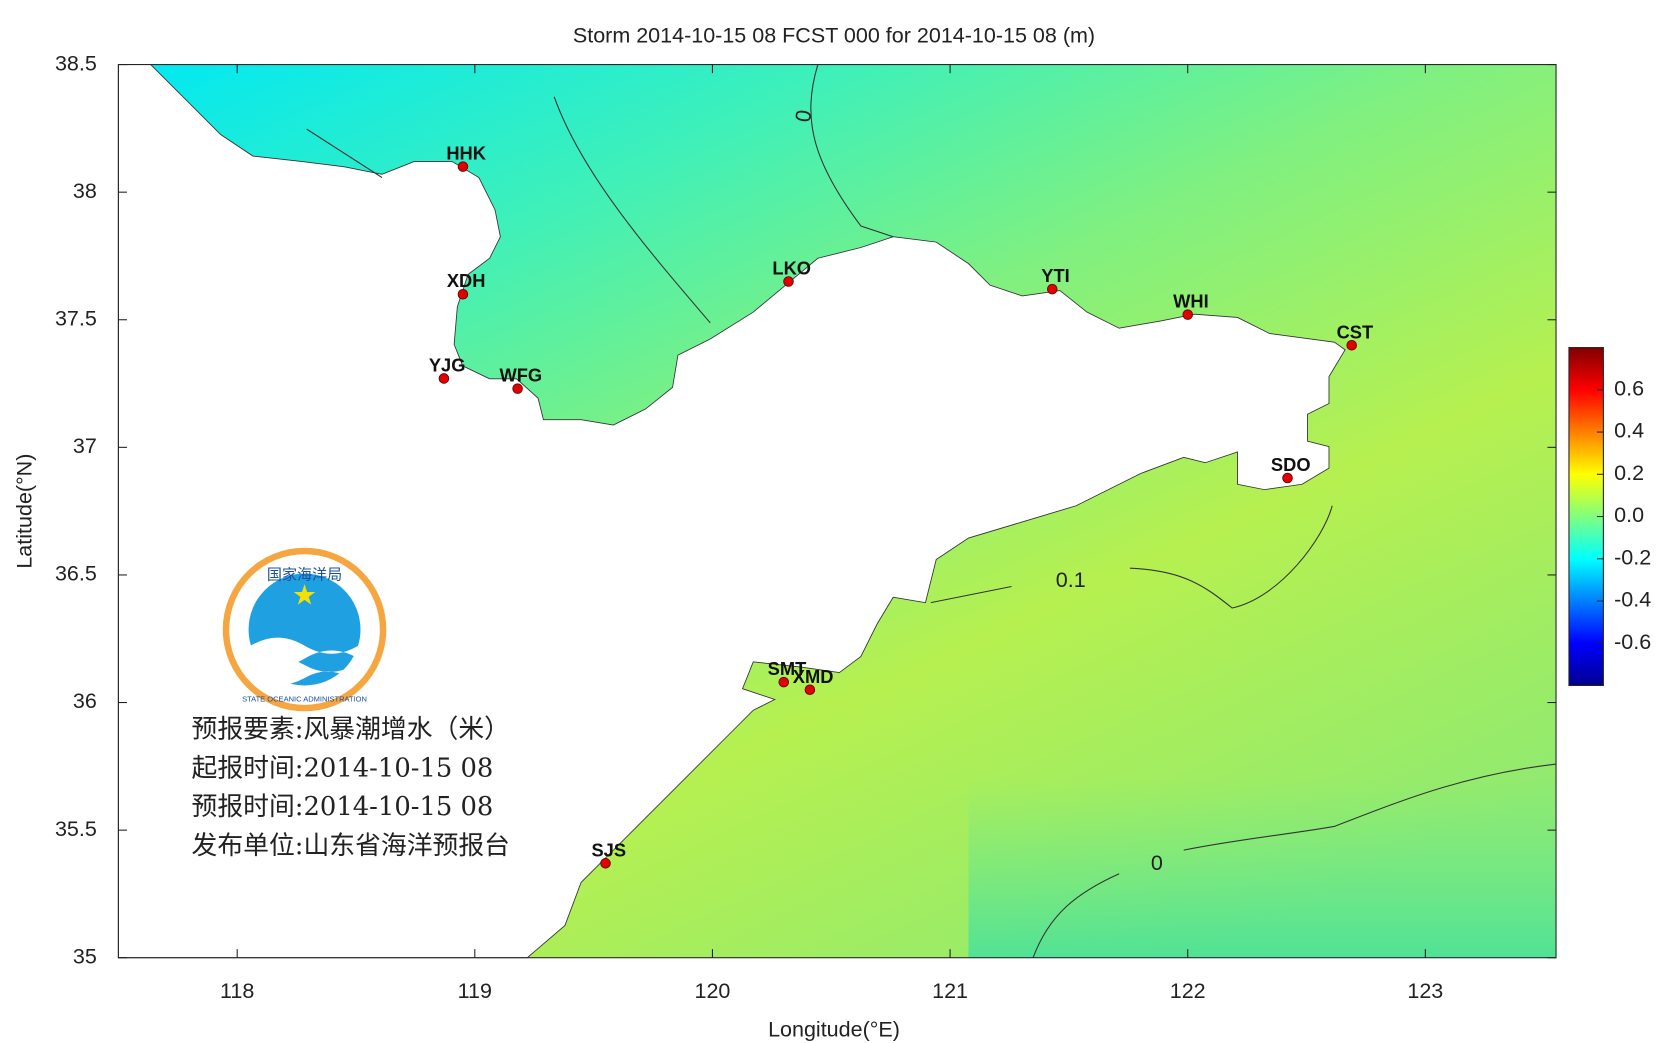  I want to click on x-tick-label: 121, so click(950, 991).